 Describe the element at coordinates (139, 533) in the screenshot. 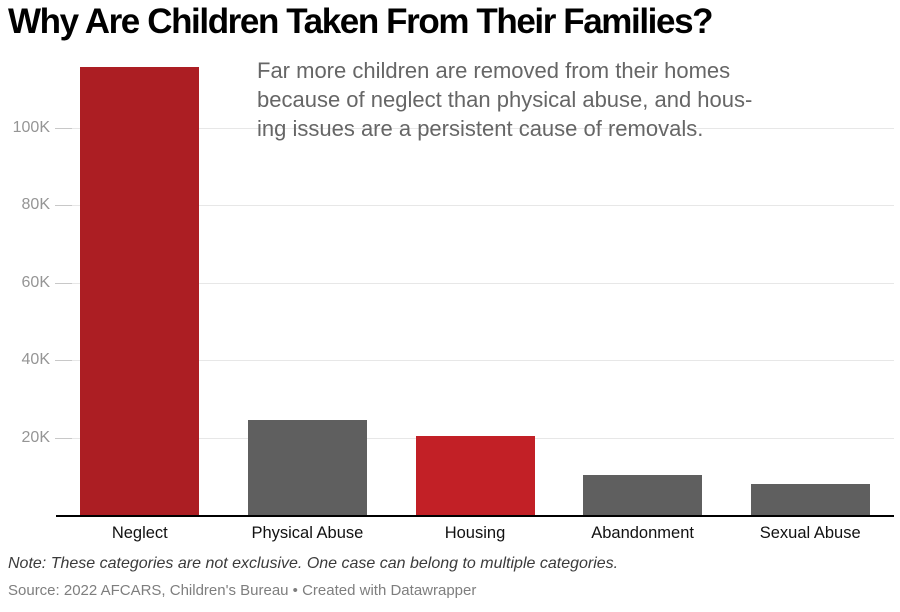

I see `category-label-neglect: Neglect` at that location.